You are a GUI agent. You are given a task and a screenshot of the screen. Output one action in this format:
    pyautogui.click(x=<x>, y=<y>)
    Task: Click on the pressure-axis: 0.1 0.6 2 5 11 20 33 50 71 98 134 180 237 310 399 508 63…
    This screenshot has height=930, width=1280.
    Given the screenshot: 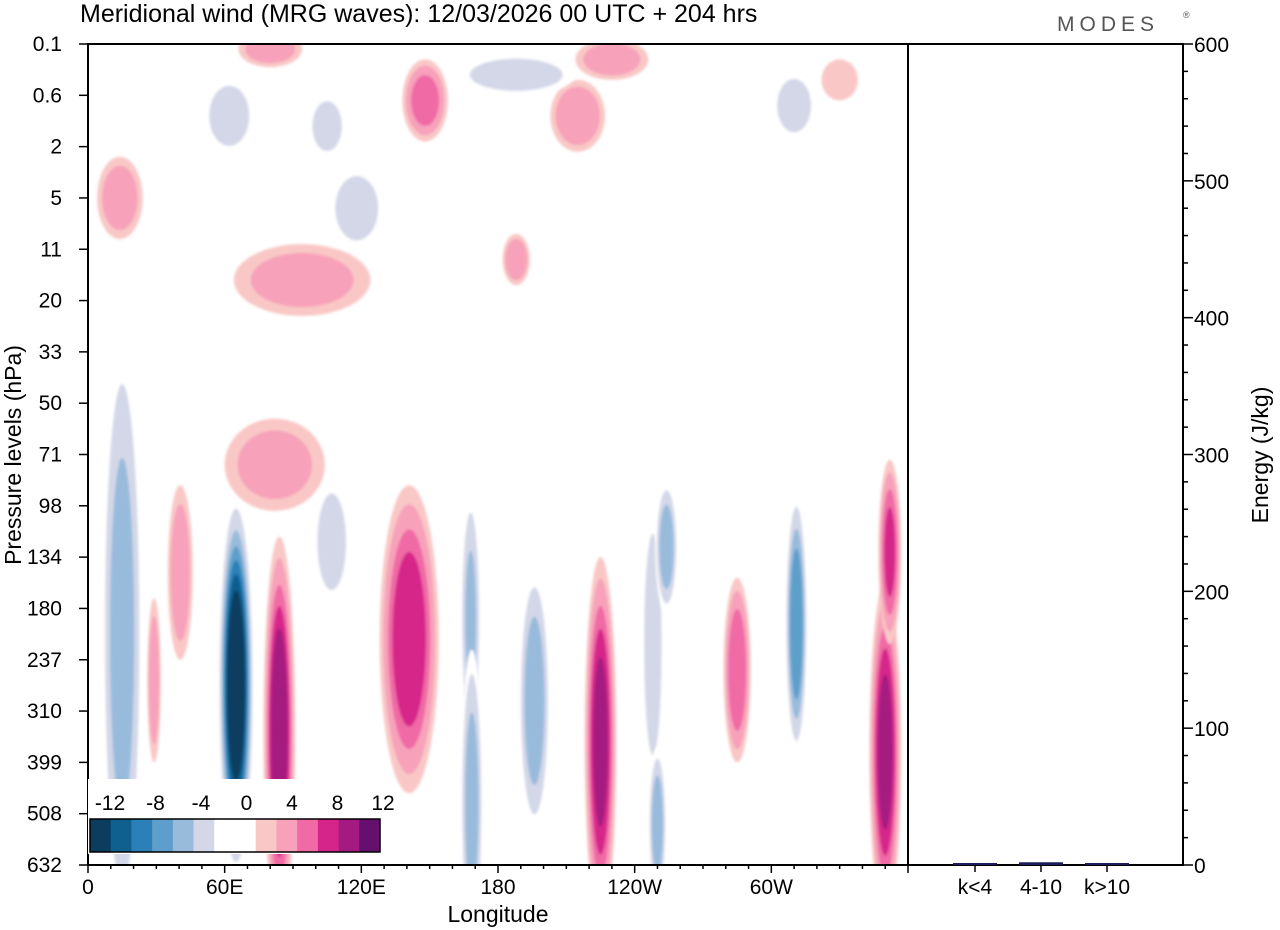 What is the action you would take?
    pyautogui.click(x=57, y=455)
    